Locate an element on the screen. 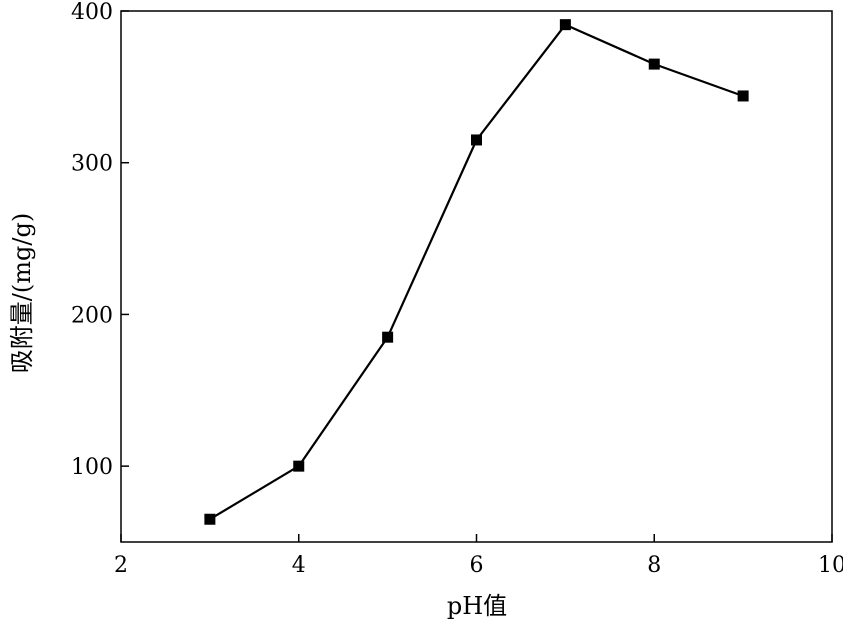 This screenshot has width=843, height=623. y-axis-ticks: 100 200 300 400 is located at coordinates (100, 240).